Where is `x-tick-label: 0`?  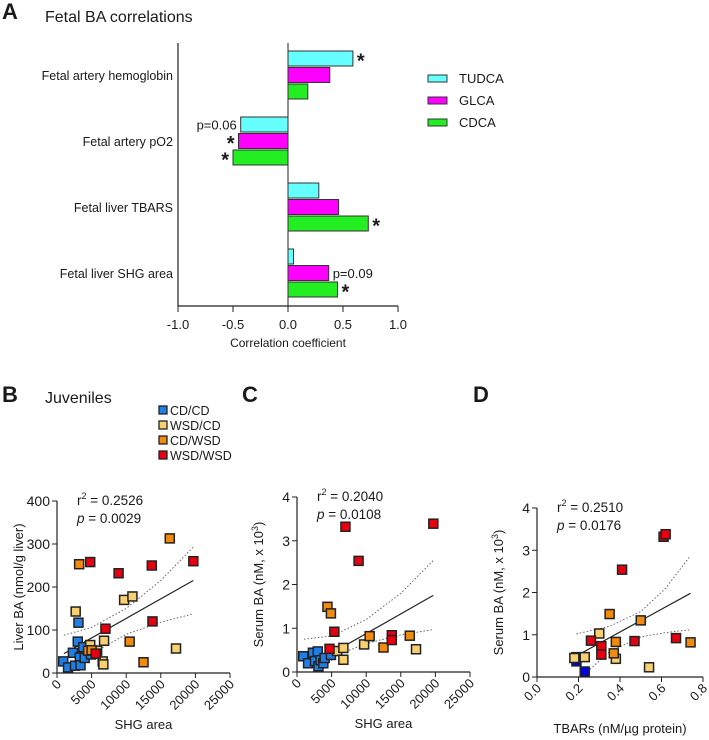
x-tick-label: 0 is located at coordinates (296, 684).